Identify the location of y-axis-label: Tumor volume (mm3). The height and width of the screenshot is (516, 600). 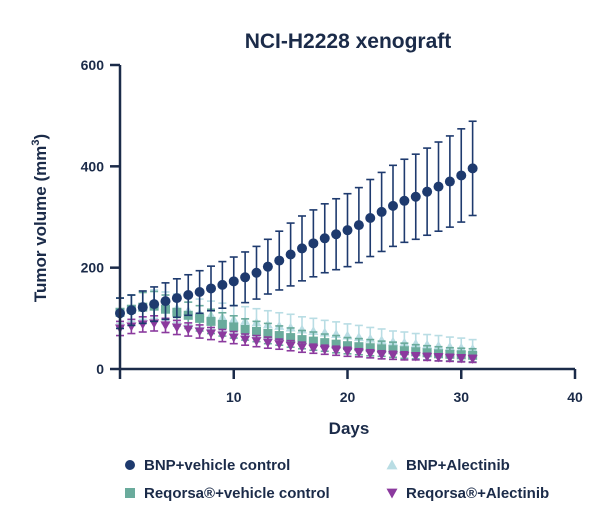
(40, 218).